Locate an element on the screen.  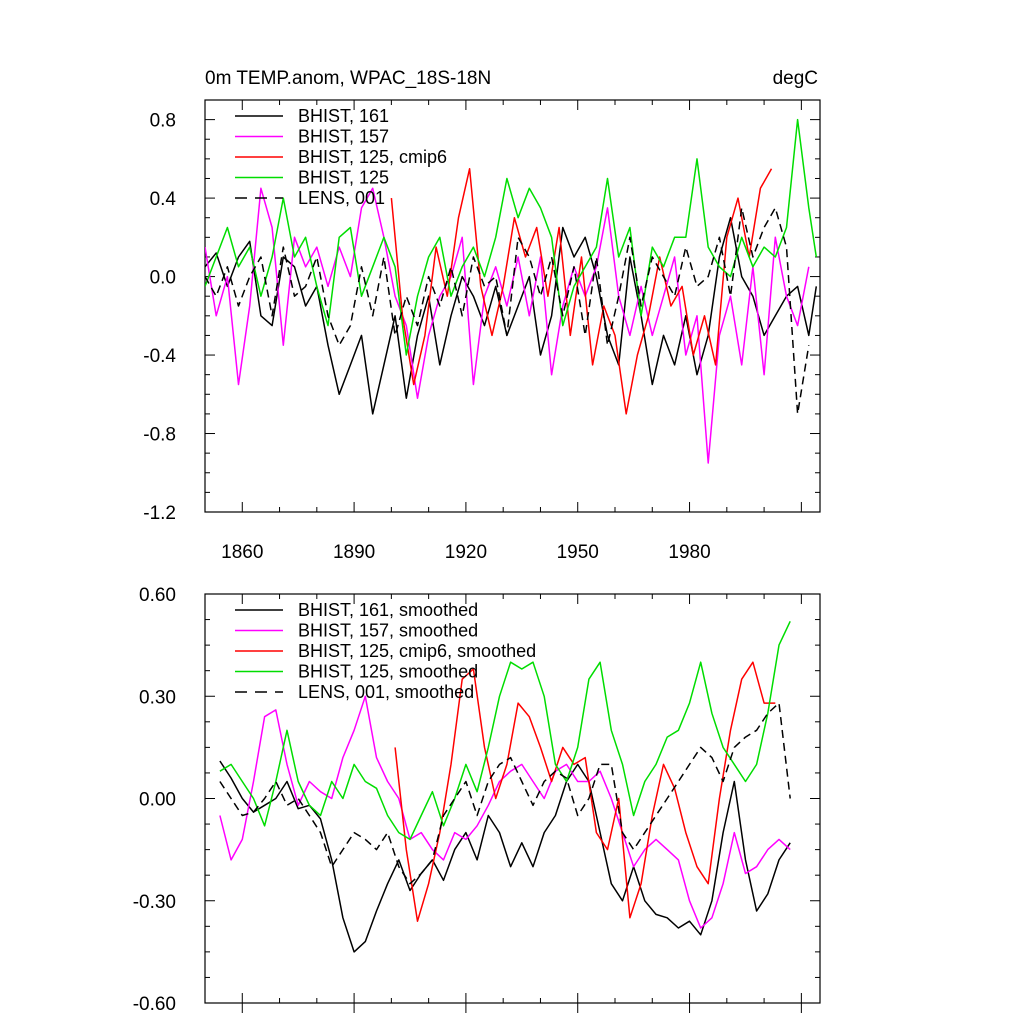
y-tick-label: 0.30 is located at coordinates (157, 697).